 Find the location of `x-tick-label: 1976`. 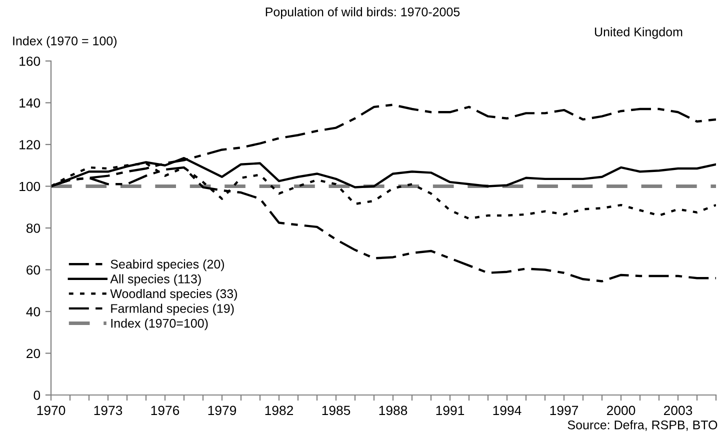

x-tick-label: 1976 is located at coordinates (165, 411).